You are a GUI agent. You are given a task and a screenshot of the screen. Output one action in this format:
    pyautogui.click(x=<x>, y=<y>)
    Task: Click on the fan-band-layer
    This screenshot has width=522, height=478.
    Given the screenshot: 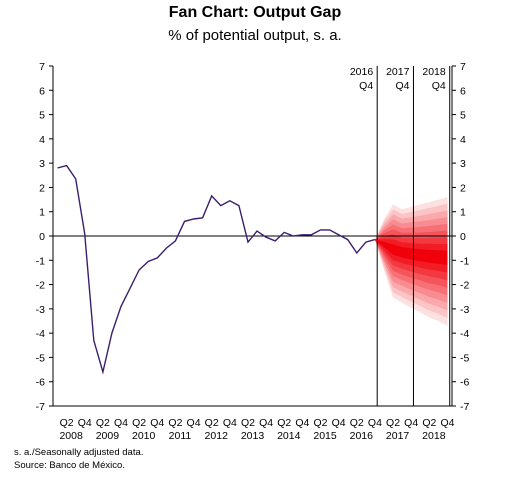 What is the action you would take?
    pyautogui.click(x=411, y=261)
    